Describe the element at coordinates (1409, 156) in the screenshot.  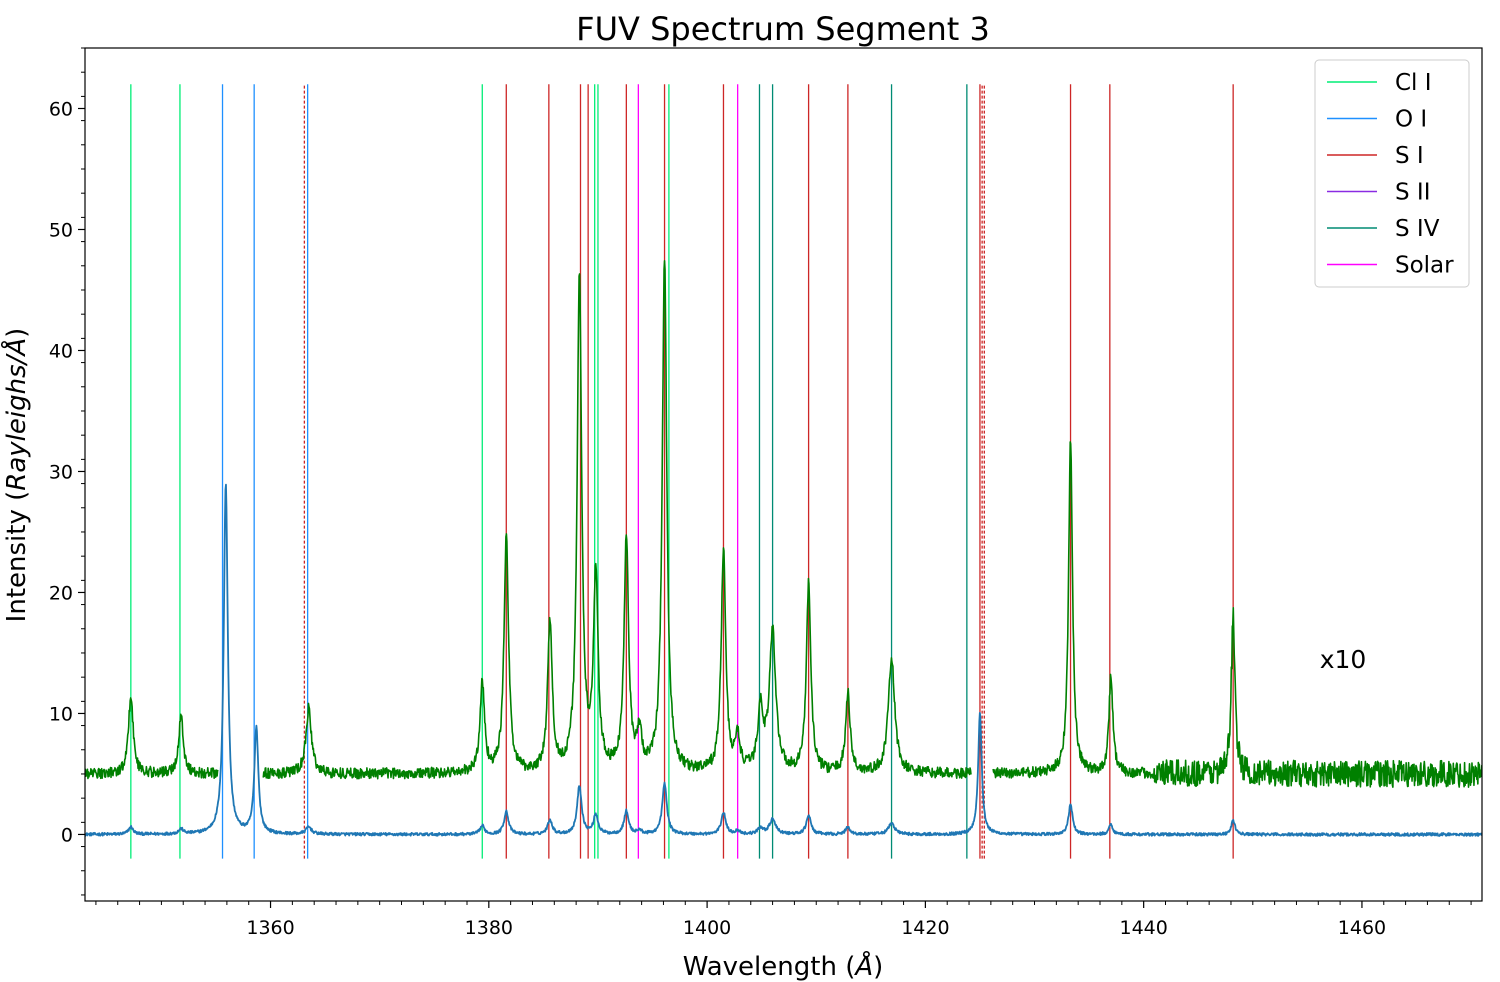
I see `legend-label: S I` at that location.